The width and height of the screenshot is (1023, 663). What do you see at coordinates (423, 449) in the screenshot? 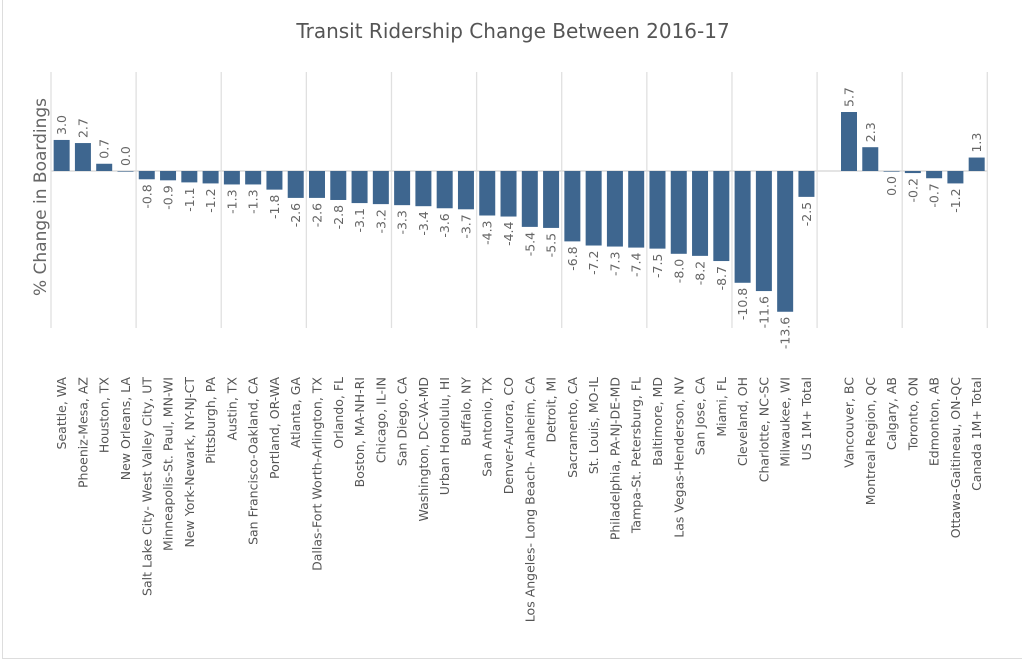
I see `category-label: Washington, DC-VA-MD` at bounding box center [423, 449].